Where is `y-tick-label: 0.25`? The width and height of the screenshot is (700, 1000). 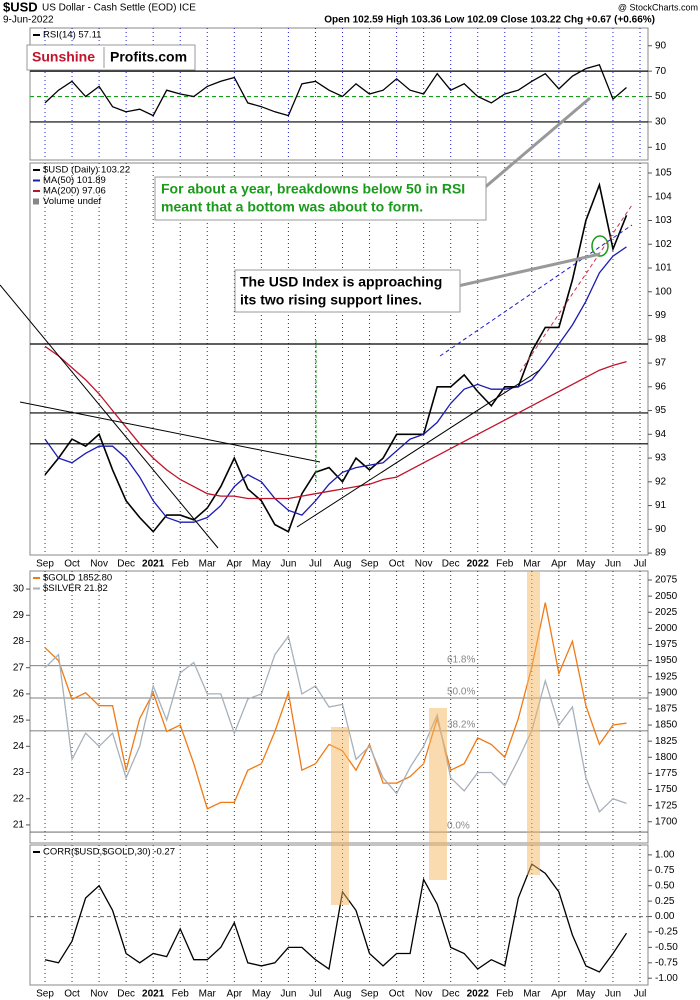
y-tick-label: 0.25 is located at coordinates (665, 901).